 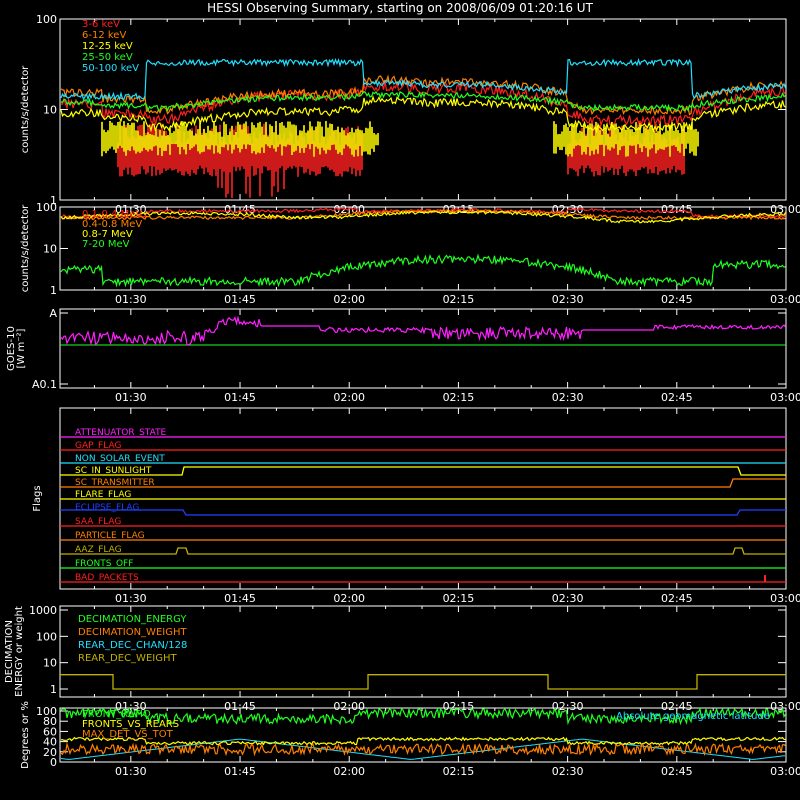 I want to click on legend-entry: FRONTS_VS_REARS, so click(x=130, y=724).